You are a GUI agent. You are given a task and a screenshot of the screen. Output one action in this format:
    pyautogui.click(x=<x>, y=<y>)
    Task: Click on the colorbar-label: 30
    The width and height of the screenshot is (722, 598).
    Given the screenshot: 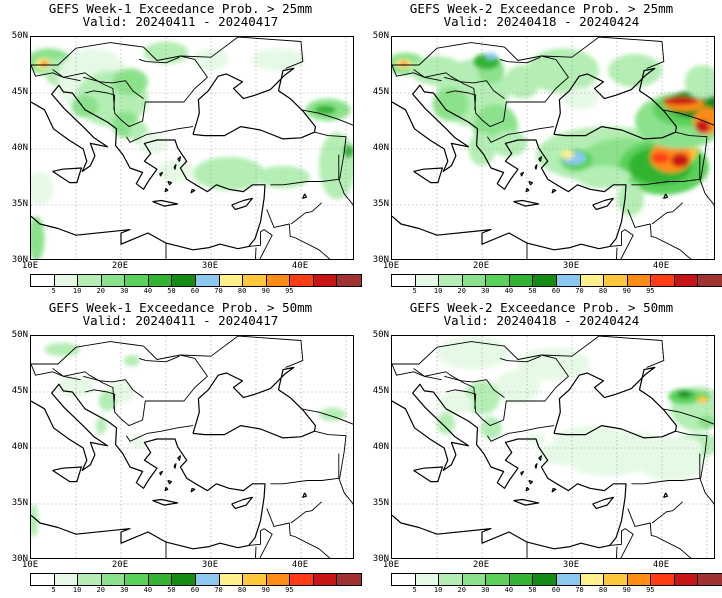 What is the action you would take?
    pyautogui.click(x=124, y=590)
    